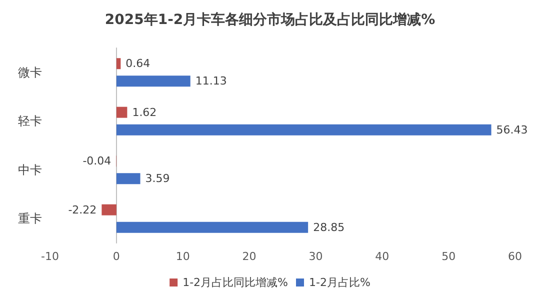  I want to click on legend-label: 1-2月占比%, so click(339, 282).